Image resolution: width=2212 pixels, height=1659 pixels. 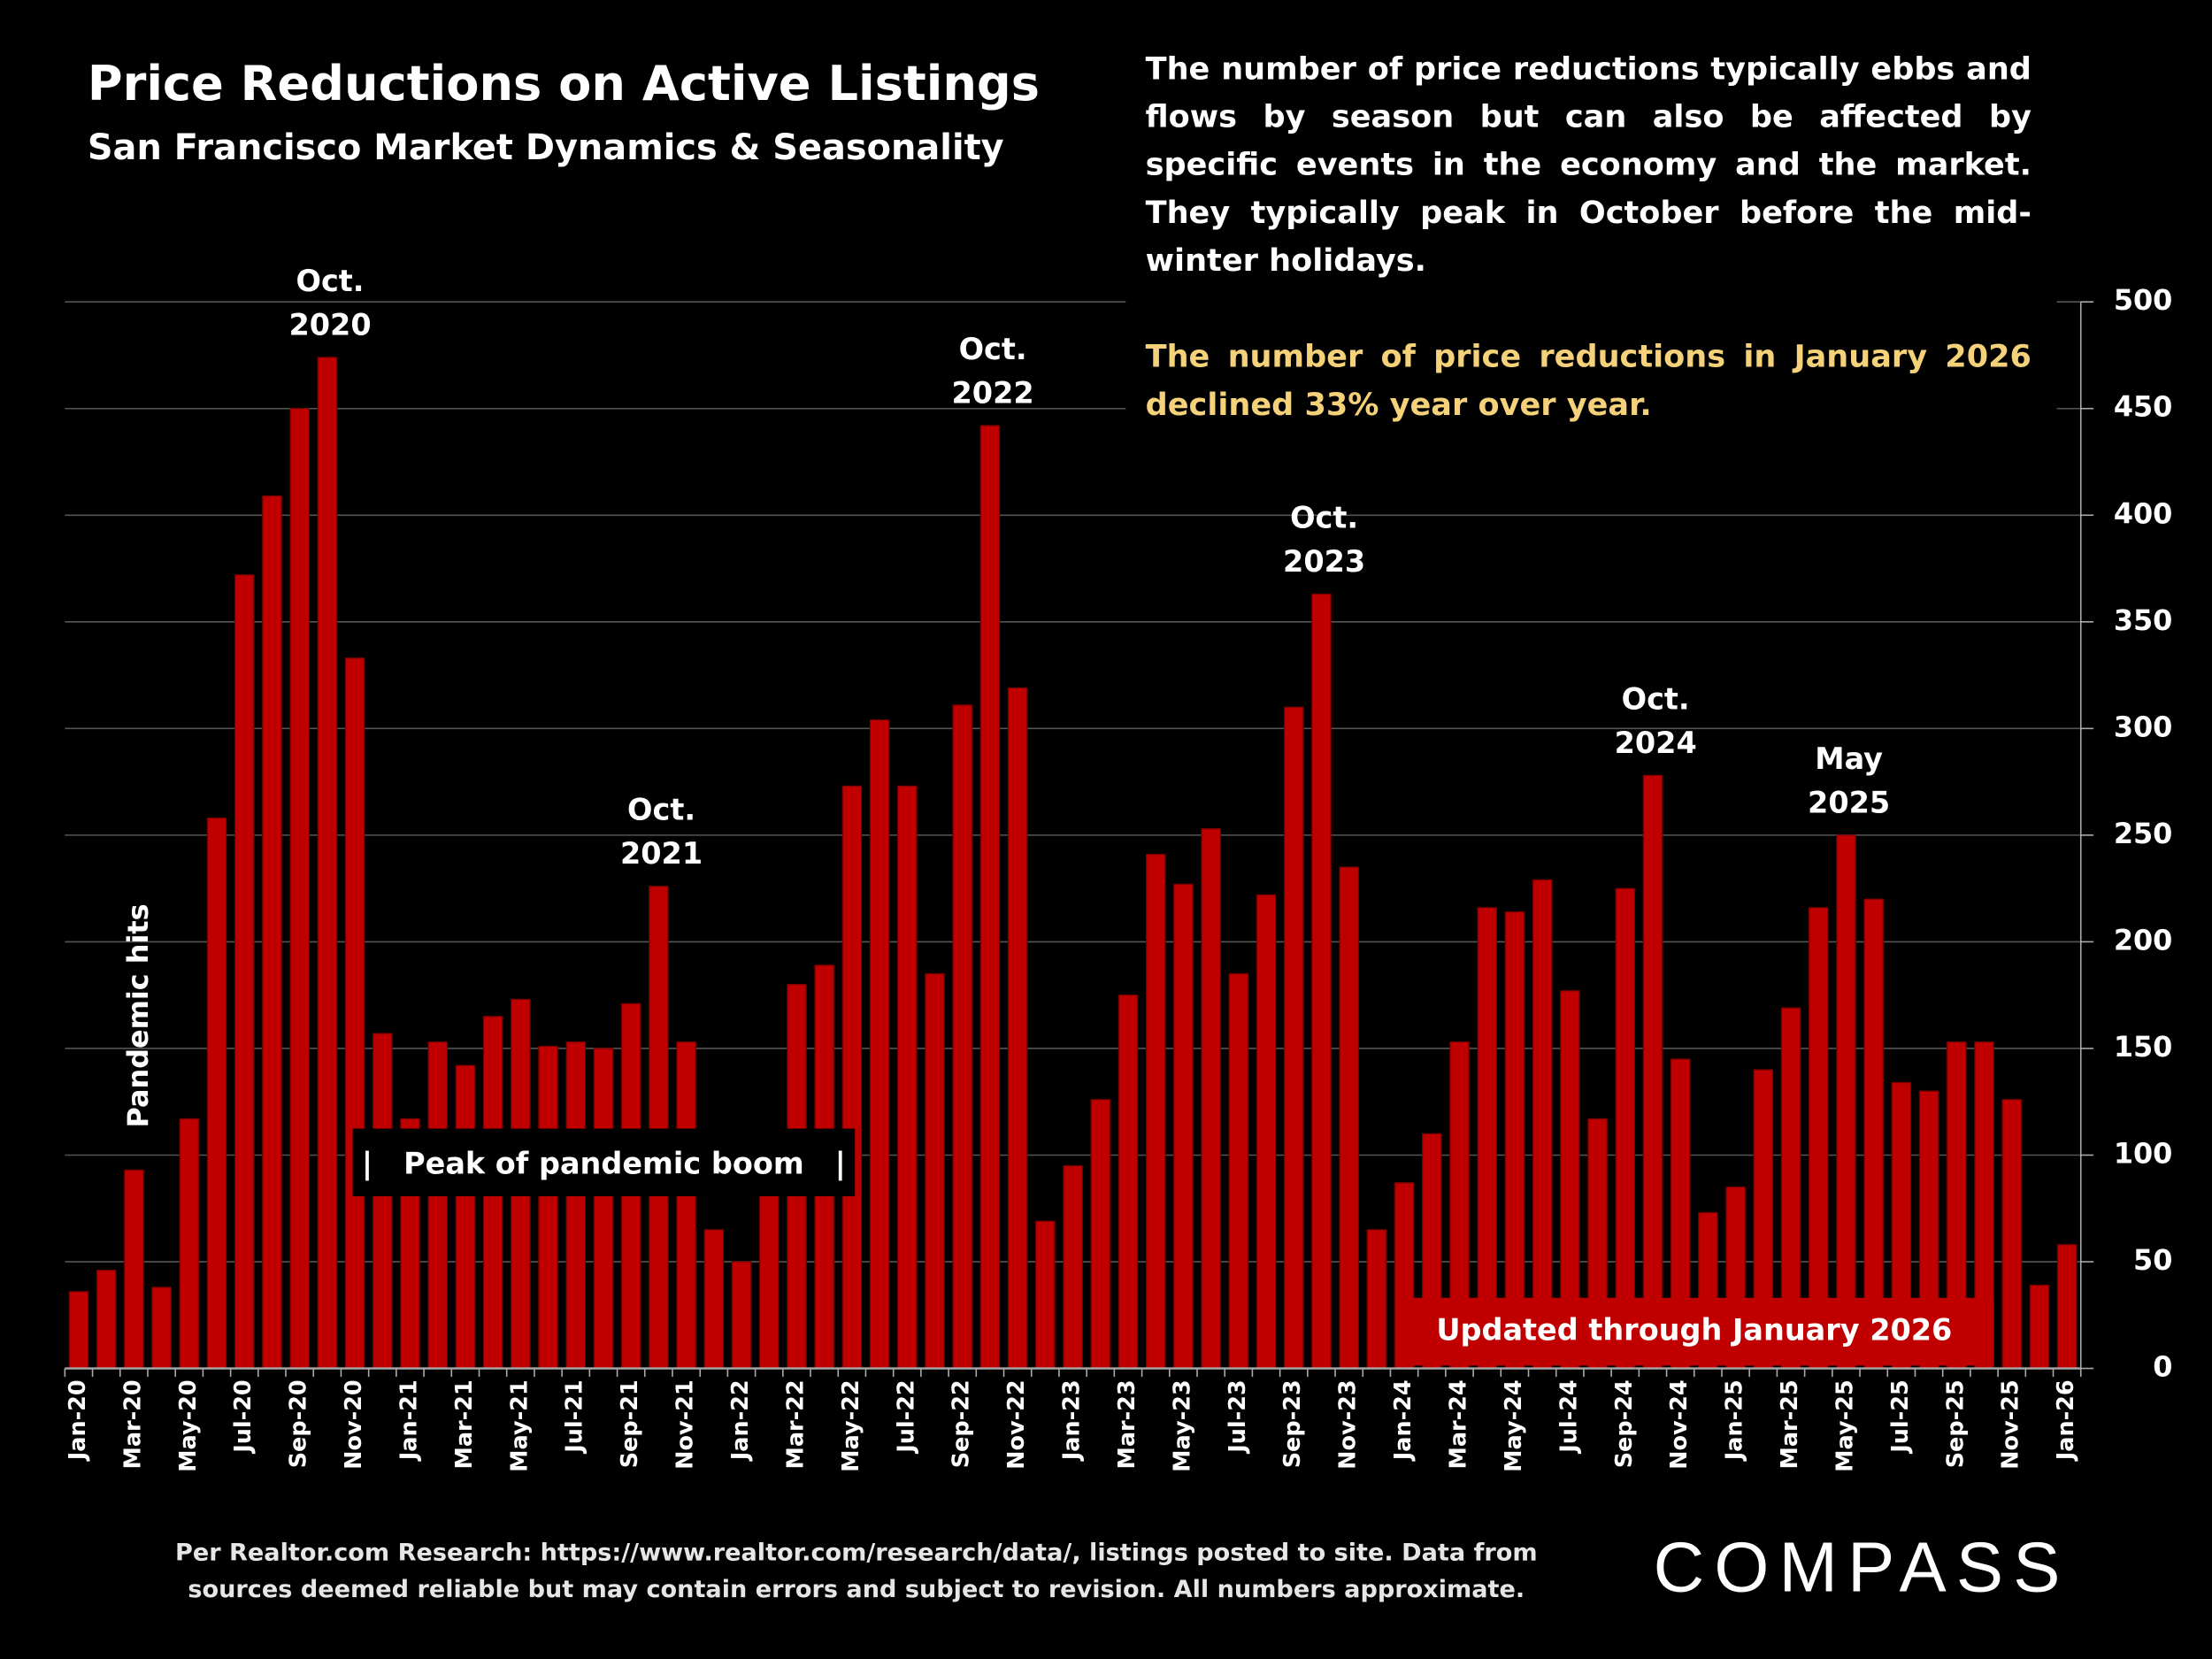 What do you see at coordinates (1324, 561) in the screenshot?
I see `annotation: 2023` at bounding box center [1324, 561].